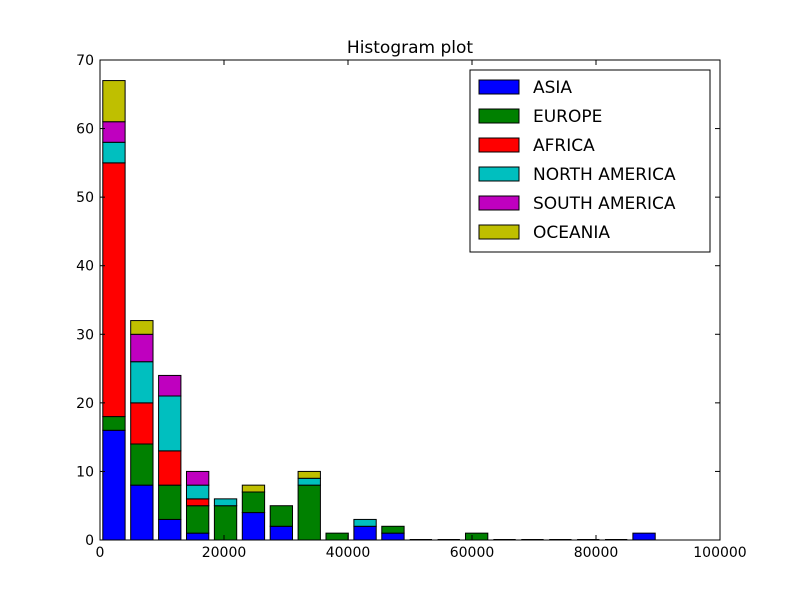  I want to click on legend-box, so click(590, 161).